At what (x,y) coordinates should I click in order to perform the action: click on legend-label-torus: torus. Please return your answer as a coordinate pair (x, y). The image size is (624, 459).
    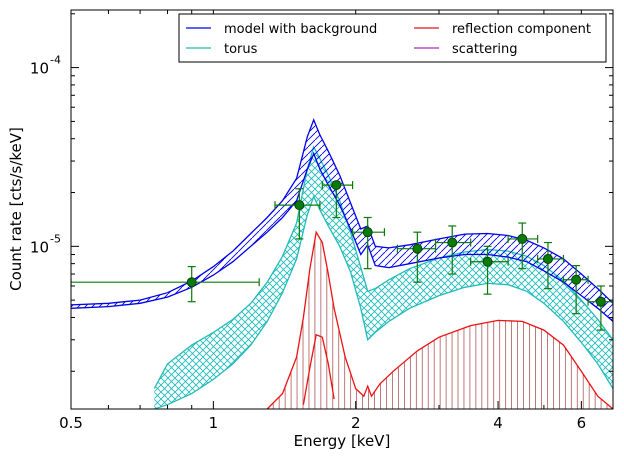
    Looking at the image, I should click on (241, 49).